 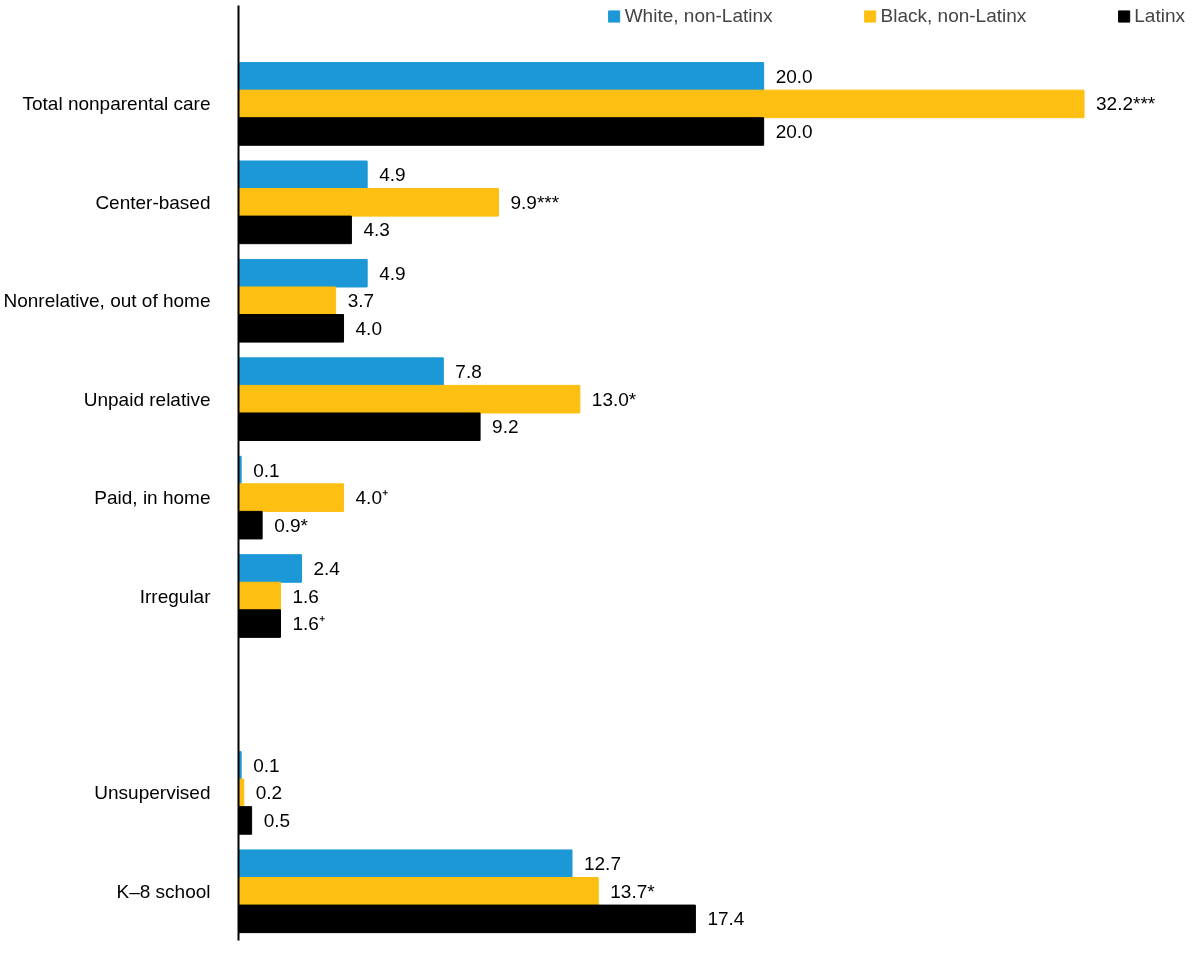 What do you see at coordinates (535, 202) in the screenshot?
I see `data-label: 9.9***` at bounding box center [535, 202].